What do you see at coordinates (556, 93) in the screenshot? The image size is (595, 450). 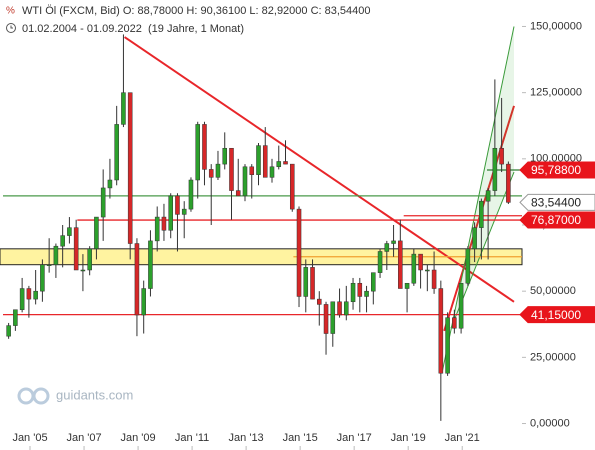 I see `y-tick-label: 125,00000` at bounding box center [556, 93].